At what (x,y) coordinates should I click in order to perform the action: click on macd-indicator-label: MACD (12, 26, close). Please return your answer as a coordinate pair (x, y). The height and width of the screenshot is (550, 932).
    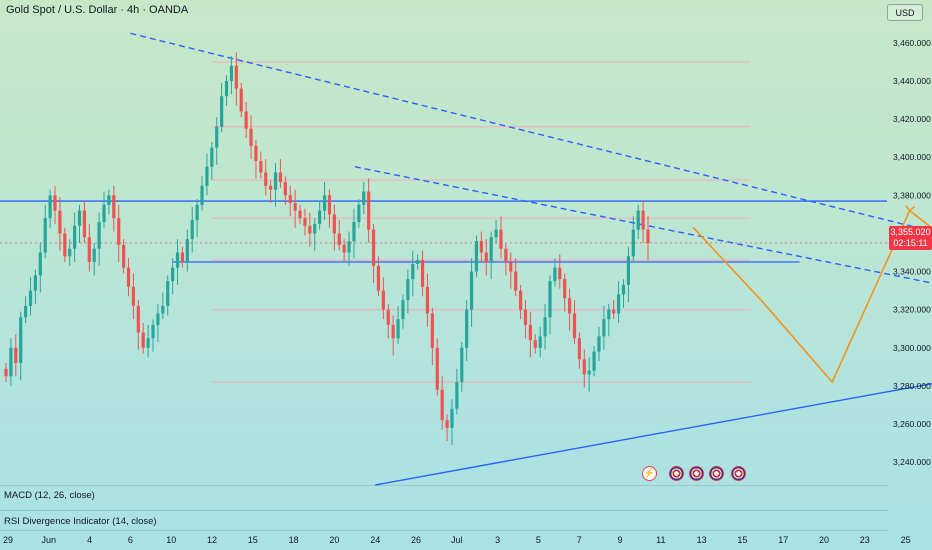
    Looking at the image, I should click on (49, 495).